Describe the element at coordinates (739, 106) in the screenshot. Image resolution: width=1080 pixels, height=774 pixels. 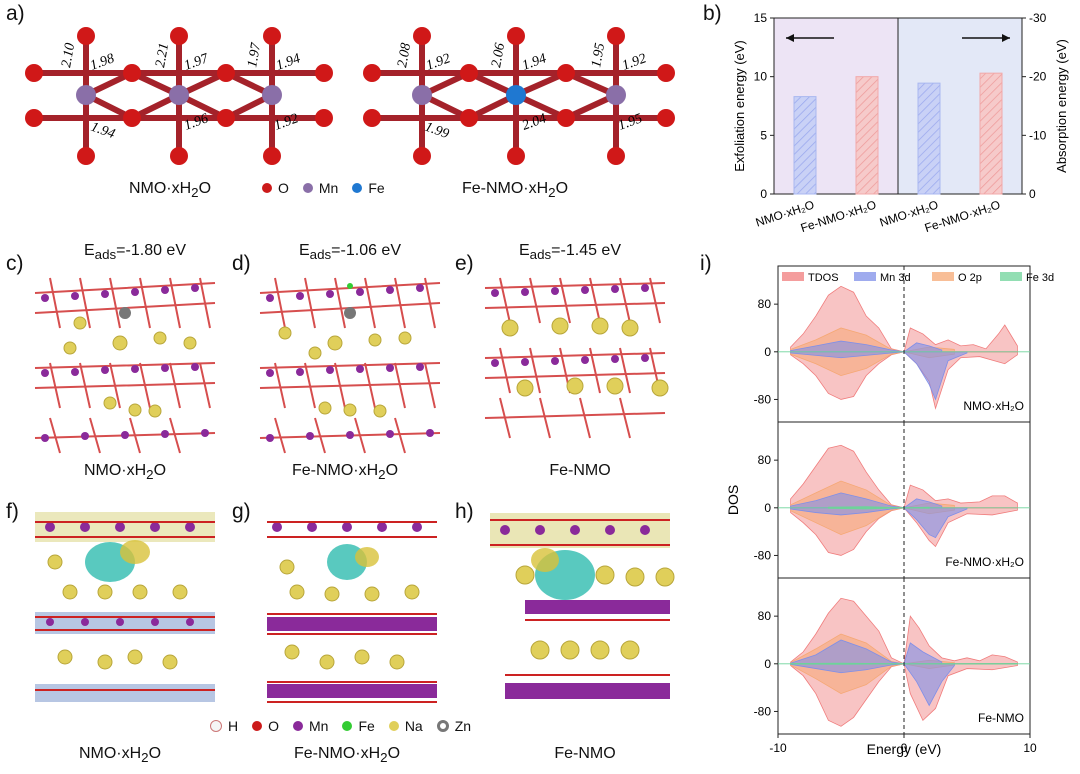
I see `y-axis-label: Exfoliation energy (eV)` at that location.